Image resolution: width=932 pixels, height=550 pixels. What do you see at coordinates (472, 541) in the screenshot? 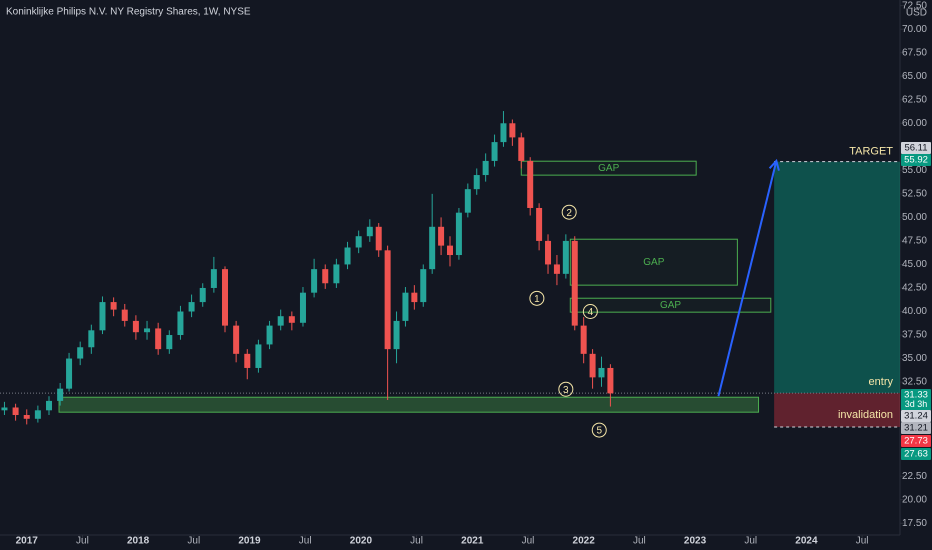
I see `x-tick-label: 2021` at bounding box center [472, 541].